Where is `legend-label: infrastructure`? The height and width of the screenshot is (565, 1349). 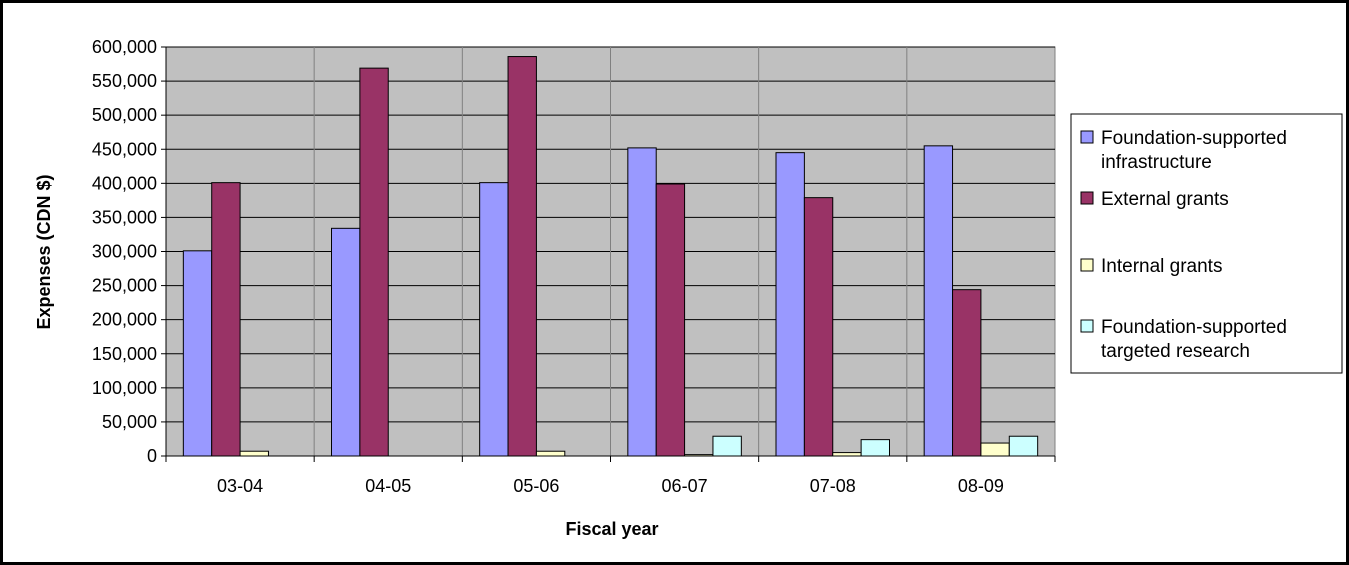 legend-label: infrastructure is located at coordinates (1156, 162).